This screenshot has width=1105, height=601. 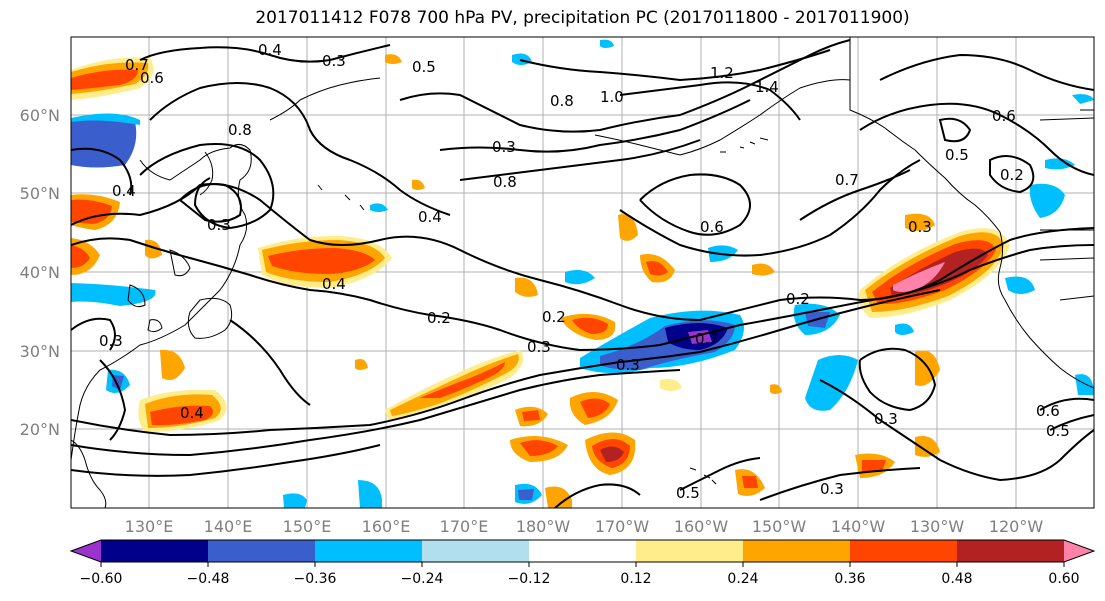 I want to click on lat-label-20n: 20°N, so click(x=40, y=429).